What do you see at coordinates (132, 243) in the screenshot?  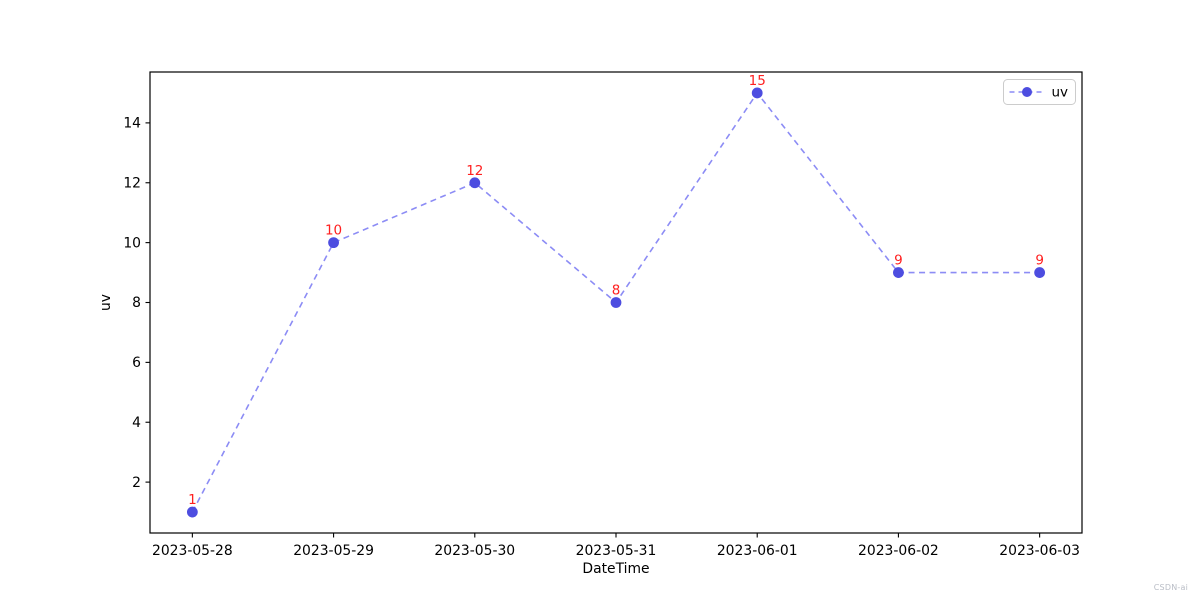 I see `y-tick-label: 10` at bounding box center [132, 243].